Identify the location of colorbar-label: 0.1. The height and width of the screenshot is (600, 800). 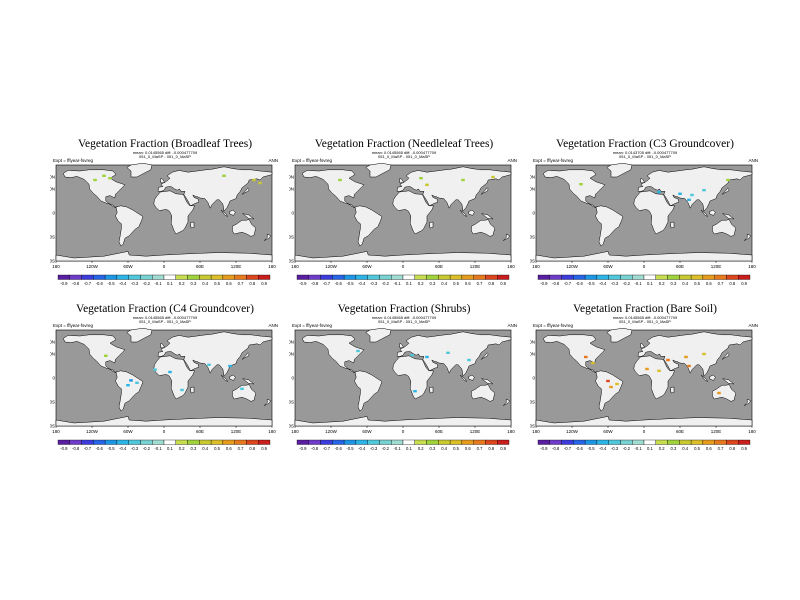
(650, 448).